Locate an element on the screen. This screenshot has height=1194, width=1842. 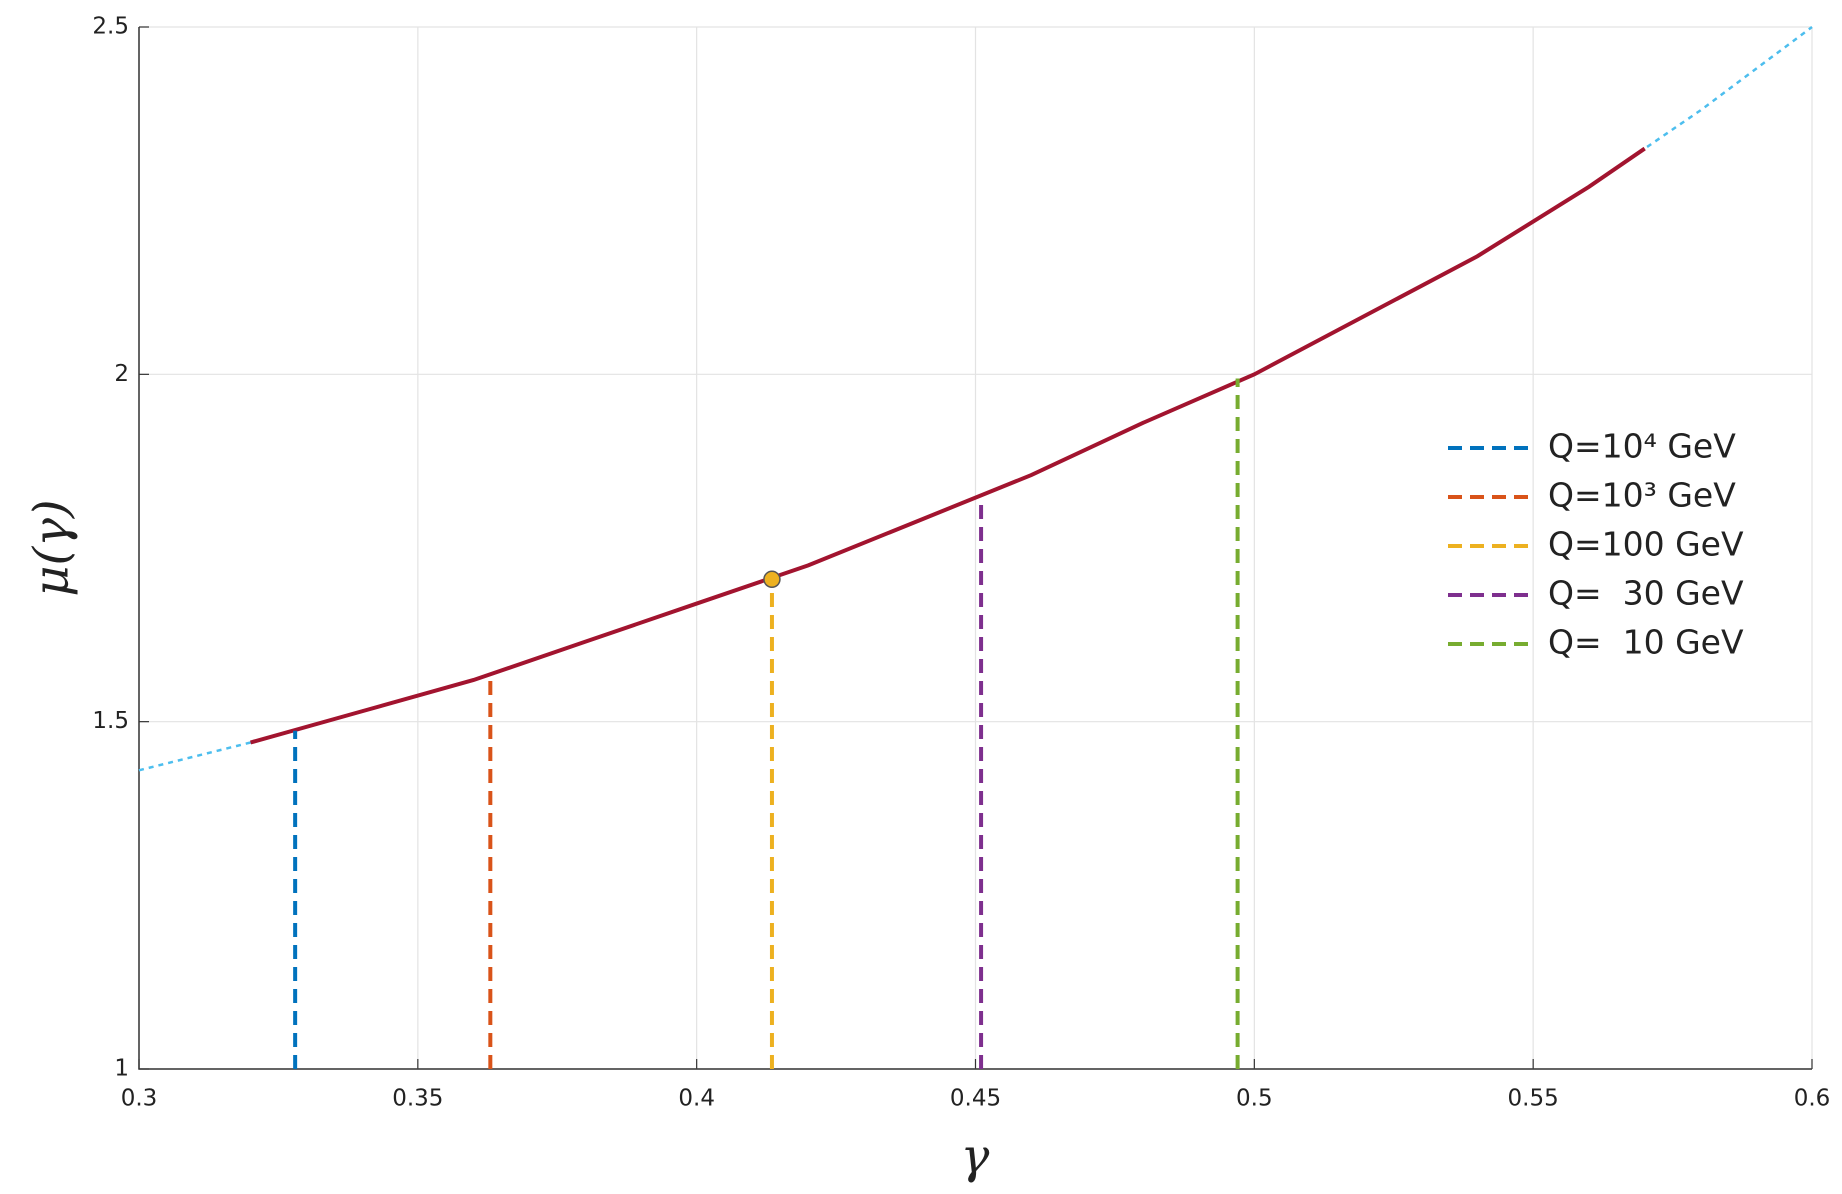
legend-label: Q= 10 GeV is located at coordinates (1646, 642).